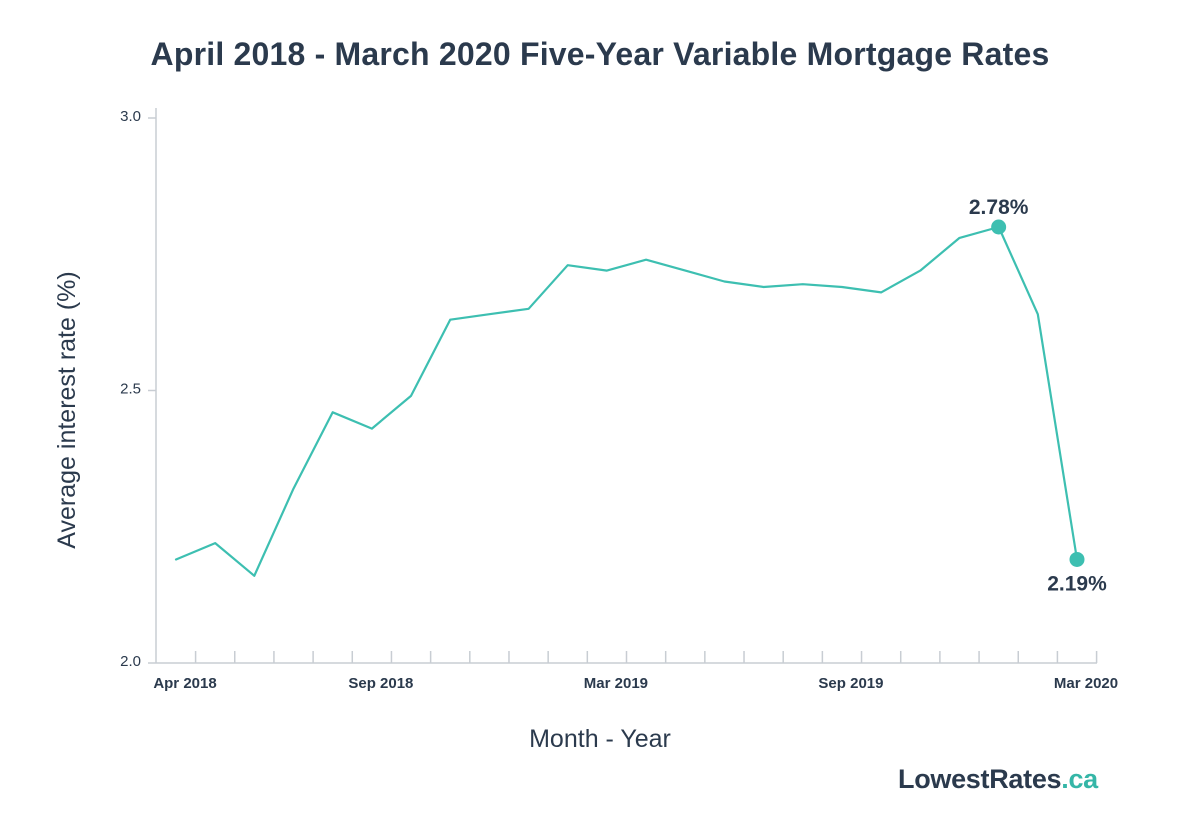 The width and height of the screenshot is (1200, 823). What do you see at coordinates (980, 779) in the screenshot?
I see `brand-name: LowestRates` at bounding box center [980, 779].